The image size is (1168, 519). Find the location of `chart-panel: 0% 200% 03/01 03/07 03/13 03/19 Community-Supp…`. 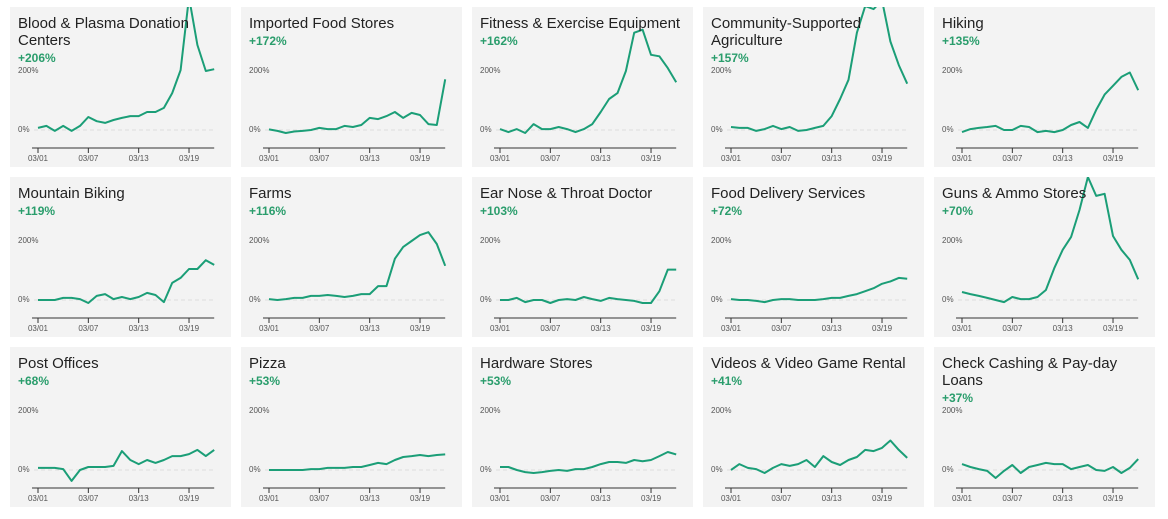

chart-panel: 0% 200% 03/01 03/07 03/13 03/19 Community-Supp… is located at coordinates (813, 87).